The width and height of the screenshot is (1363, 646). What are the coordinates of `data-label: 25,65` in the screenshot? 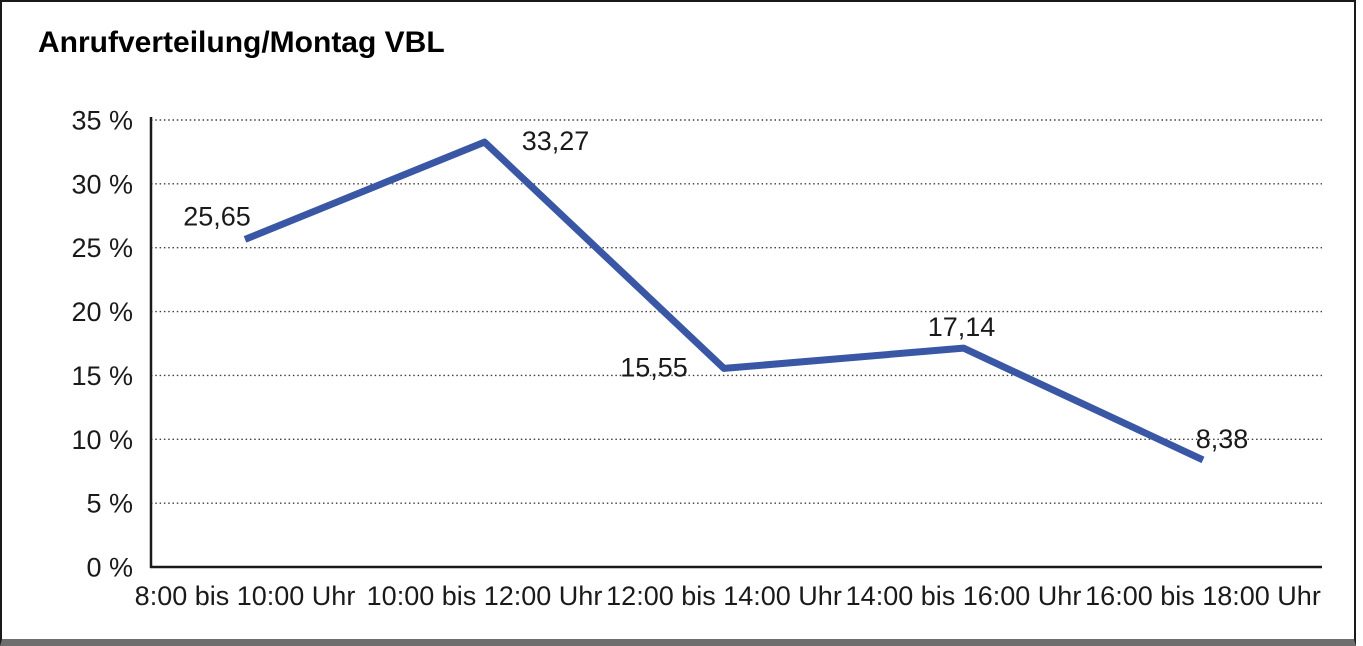 It's located at (217, 216).